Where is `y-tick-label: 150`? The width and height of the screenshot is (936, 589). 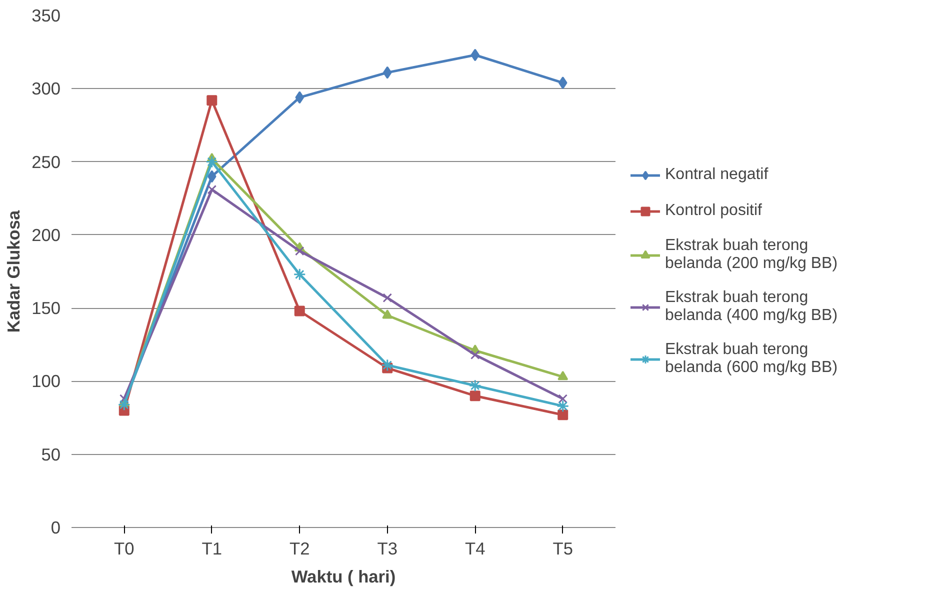
y-tick-label: 150 is located at coordinates (46, 308).